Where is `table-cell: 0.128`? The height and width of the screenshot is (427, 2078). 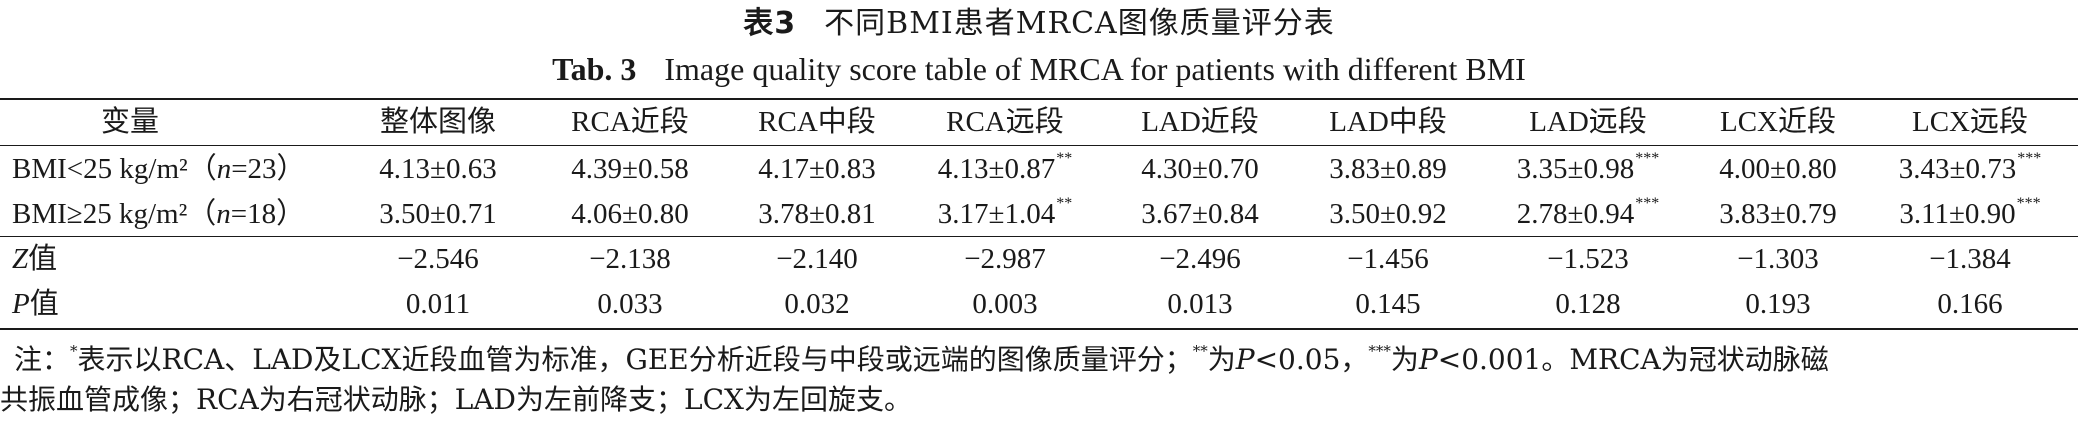
table-cell: 0.128 is located at coordinates (1588, 304).